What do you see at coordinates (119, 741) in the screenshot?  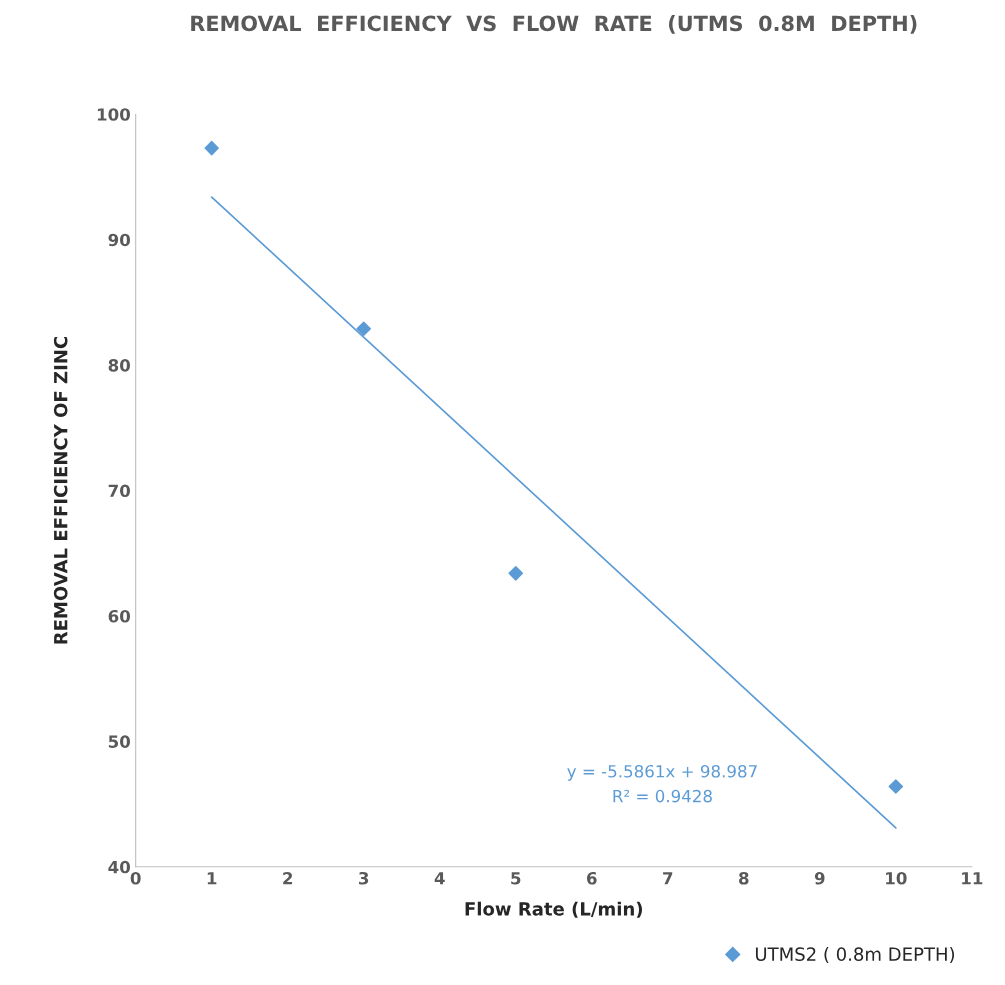 I see `y-tick-label: 50` at bounding box center [119, 741].